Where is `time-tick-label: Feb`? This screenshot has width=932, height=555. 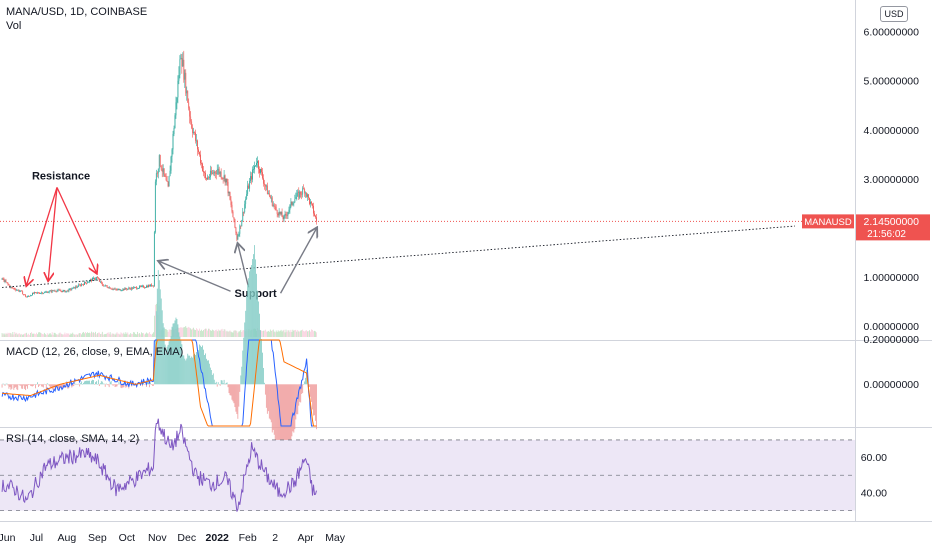 time-tick-label: Feb is located at coordinates (248, 538).